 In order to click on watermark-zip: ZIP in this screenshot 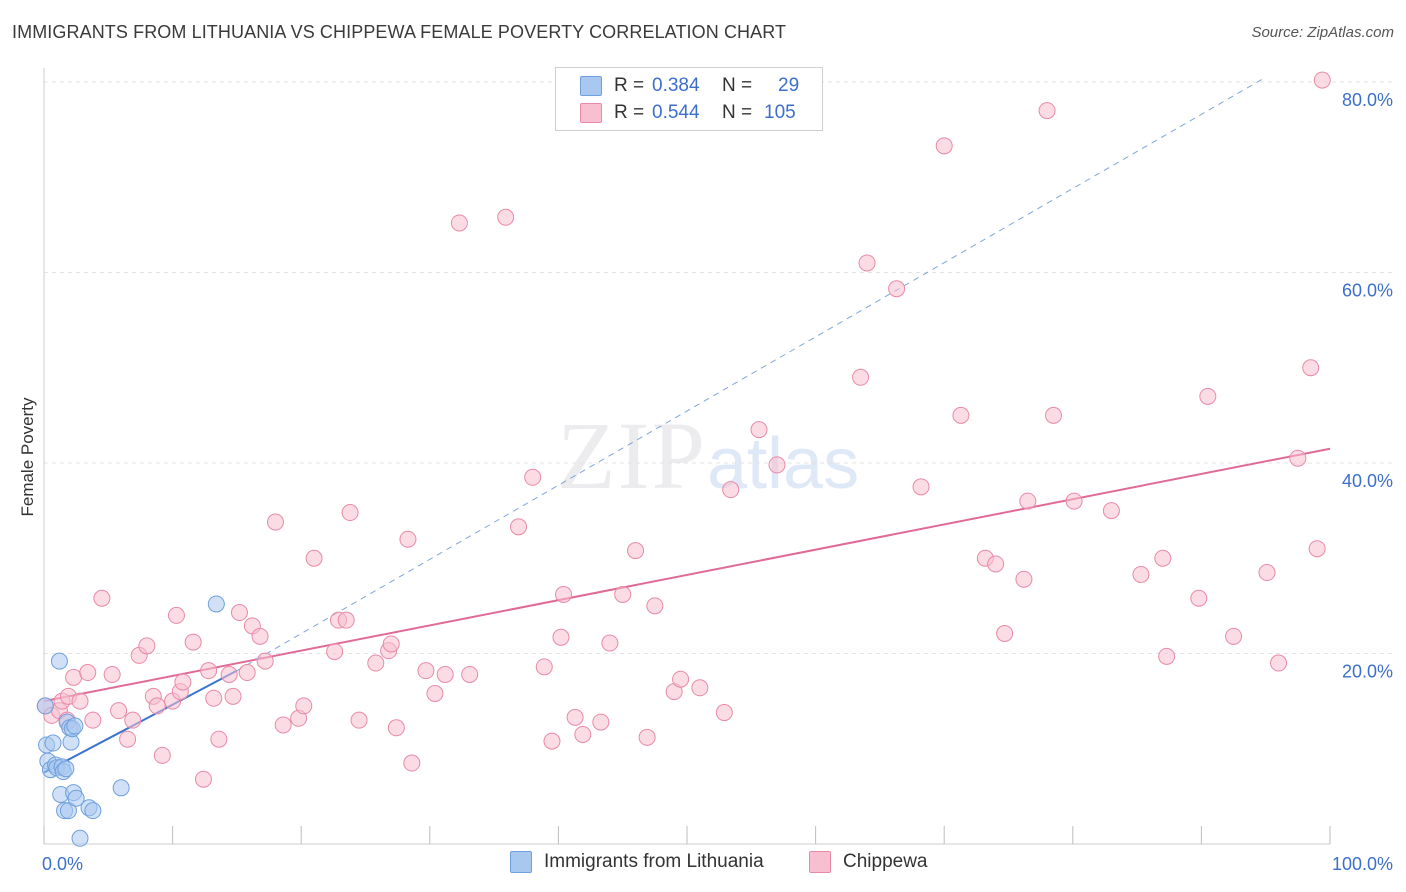, I will do `click(632, 455)`.